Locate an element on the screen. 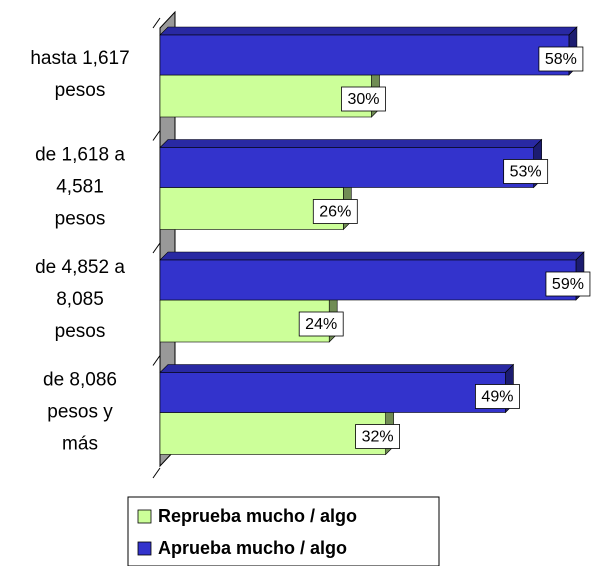  category-label: más is located at coordinates (80, 444).